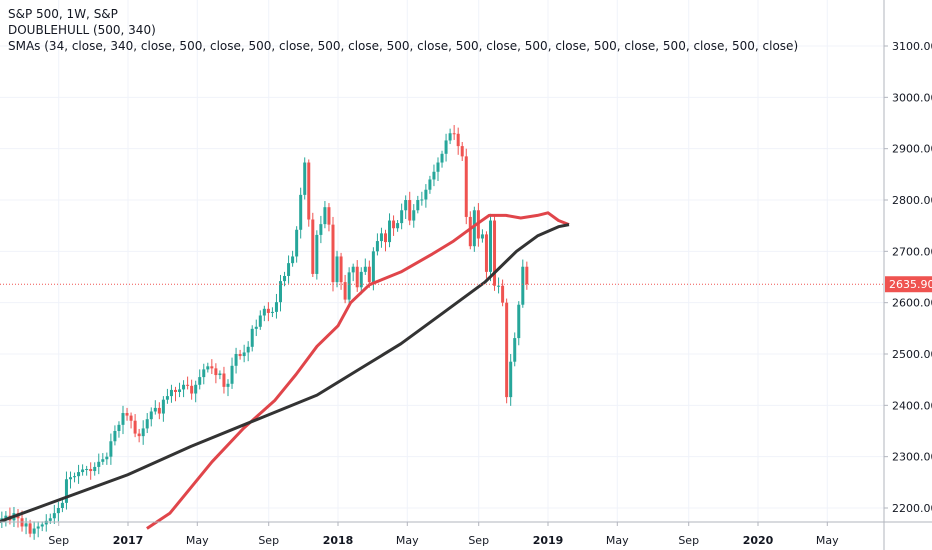 The width and height of the screenshot is (932, 550). I want to click on last-price-badge, so click(908, 284).